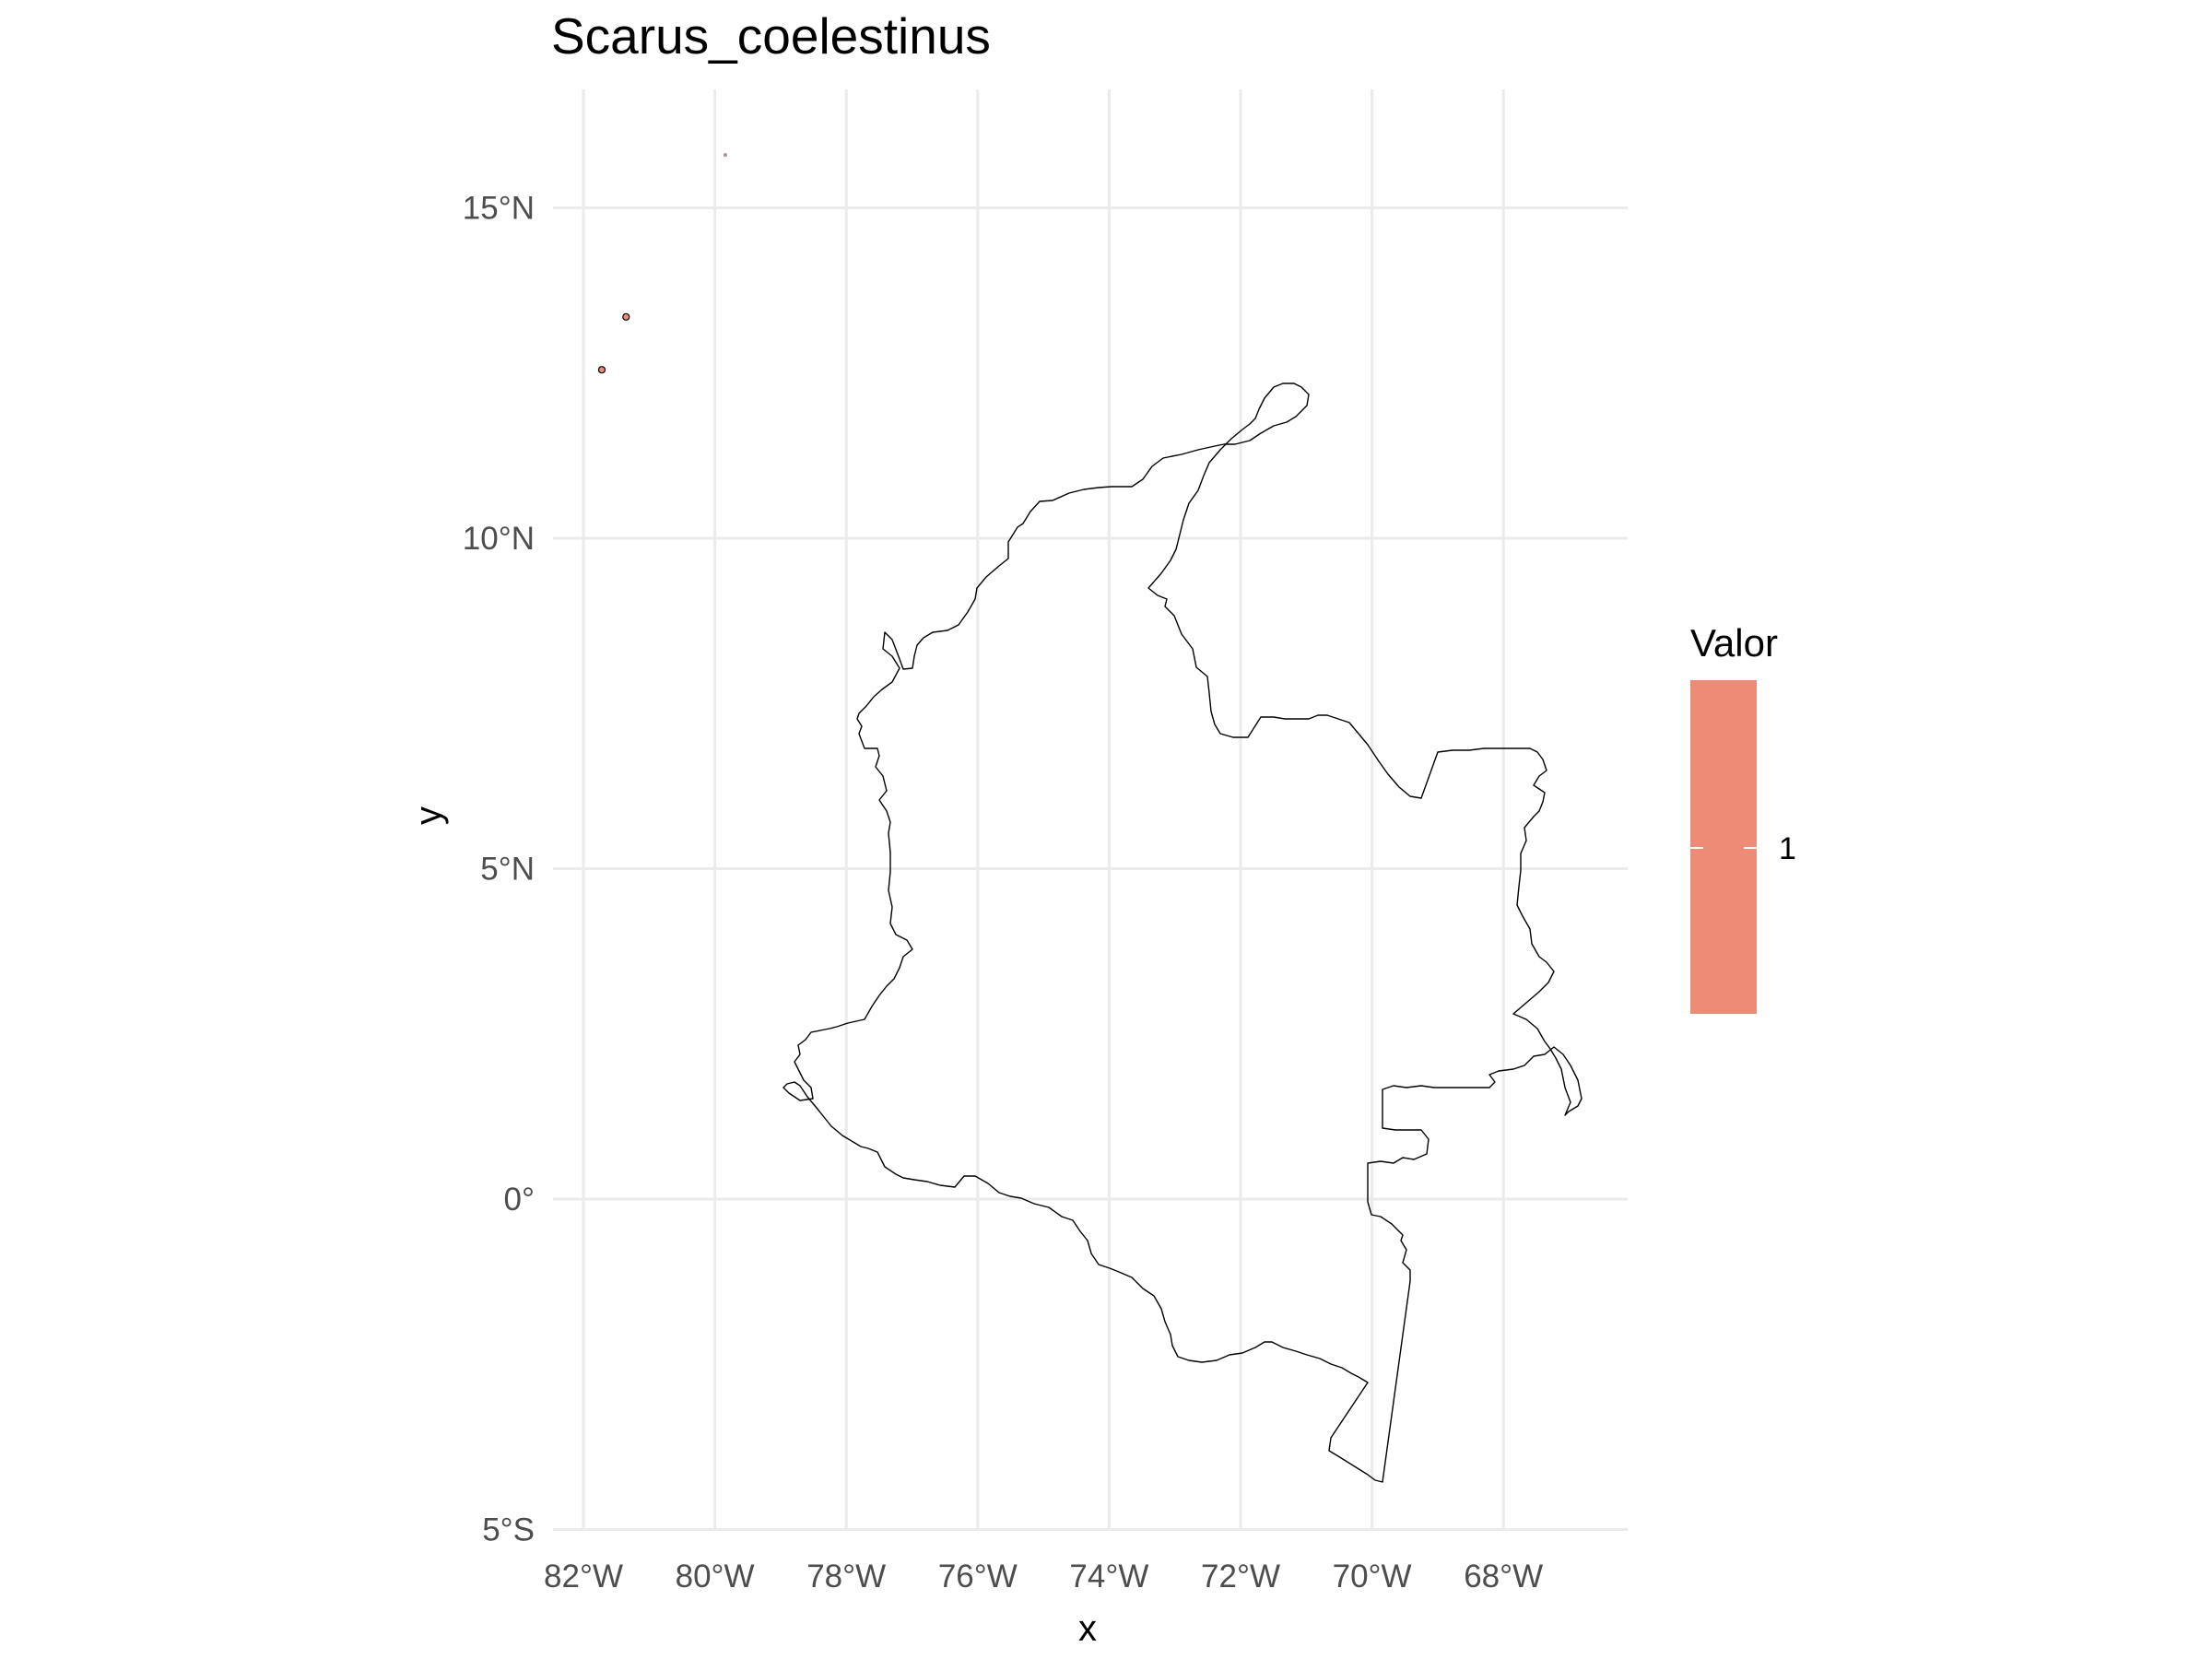 The width and height of the screenshot is (2212, 1659). What do you see at coordinates (508, 1530) in the screenshot?
I see `y-tick-label: 5°S` at bounding box center [508, 1530].